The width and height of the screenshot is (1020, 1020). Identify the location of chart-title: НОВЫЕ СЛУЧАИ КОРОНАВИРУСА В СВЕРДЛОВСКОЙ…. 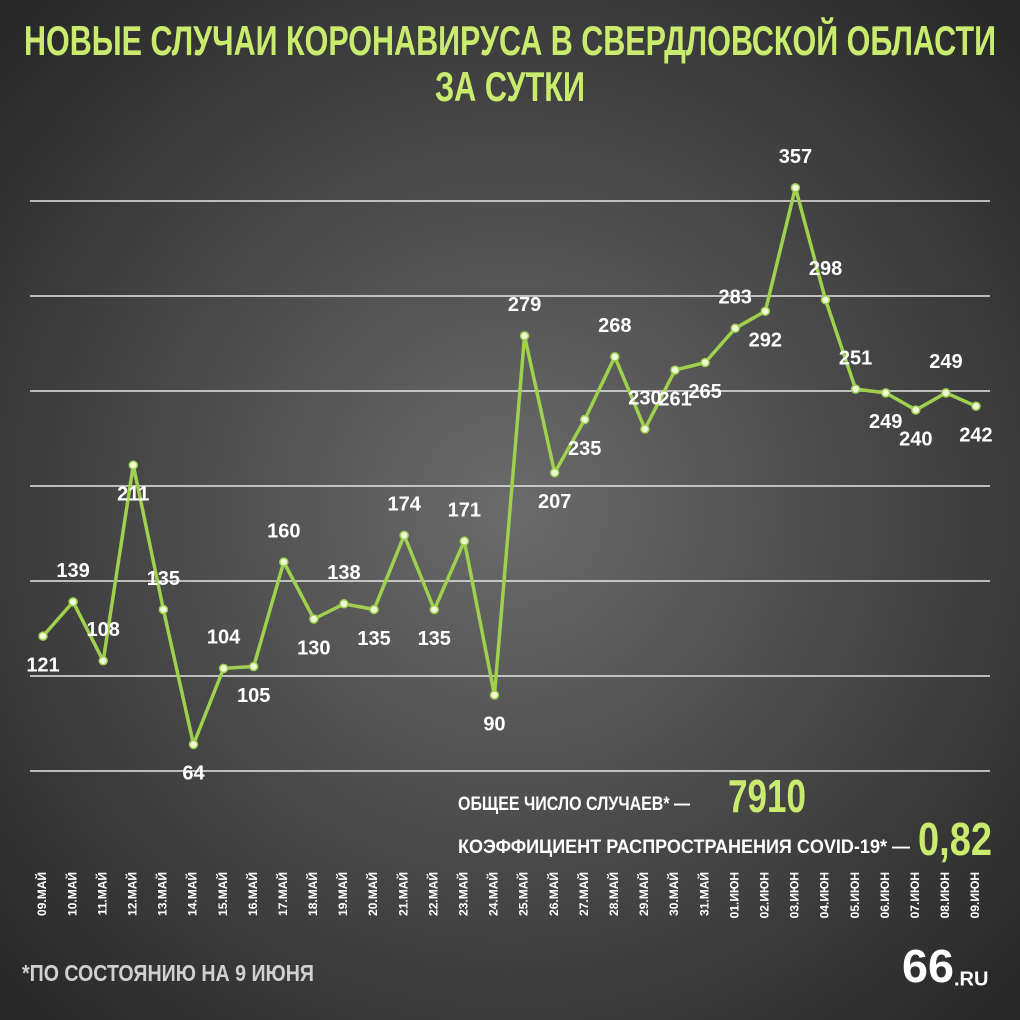
(510, 40).